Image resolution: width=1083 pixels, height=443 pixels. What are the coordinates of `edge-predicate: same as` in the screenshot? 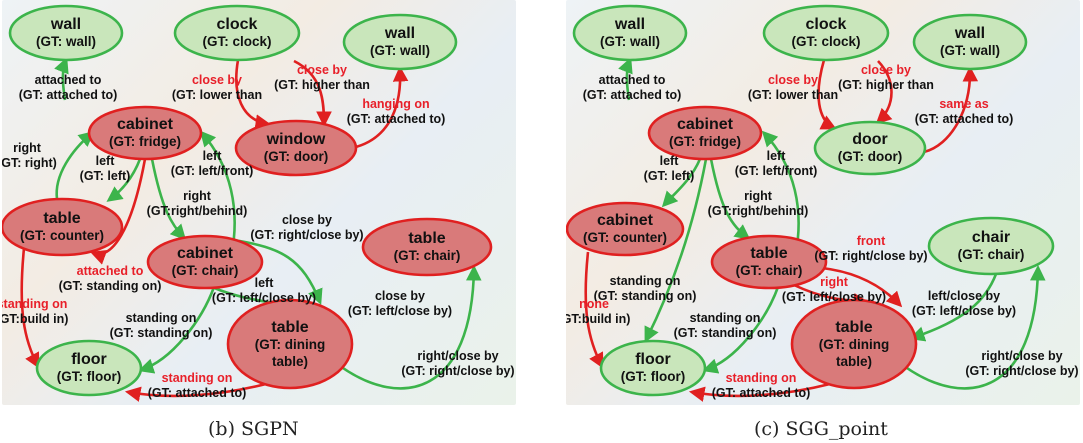 It's located at (963, 104).